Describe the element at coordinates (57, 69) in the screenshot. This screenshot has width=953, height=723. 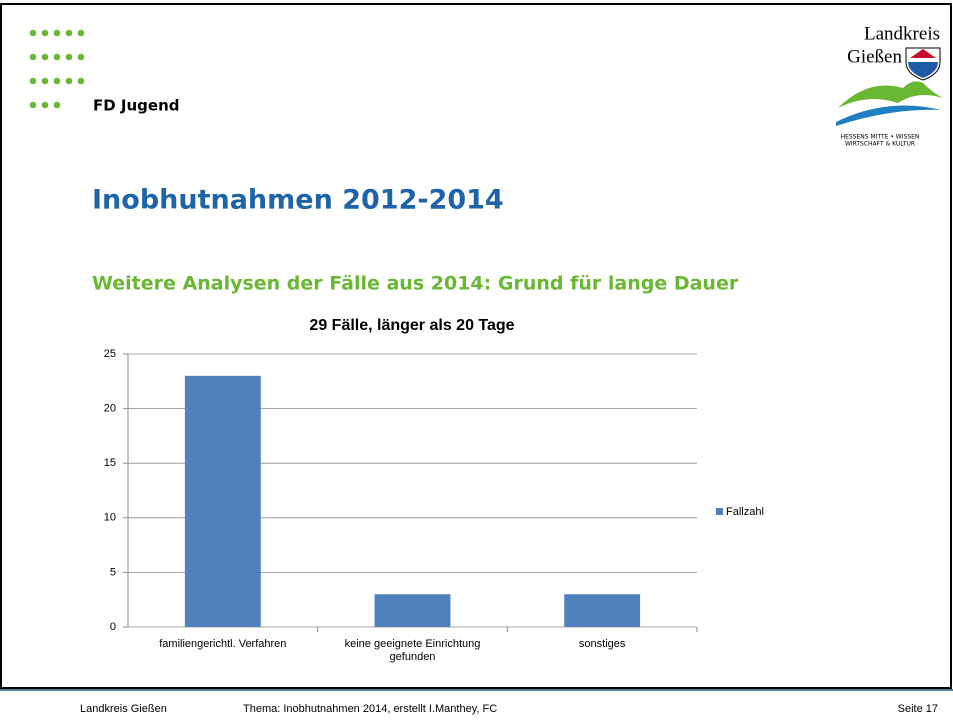
I see `dots` at that location.